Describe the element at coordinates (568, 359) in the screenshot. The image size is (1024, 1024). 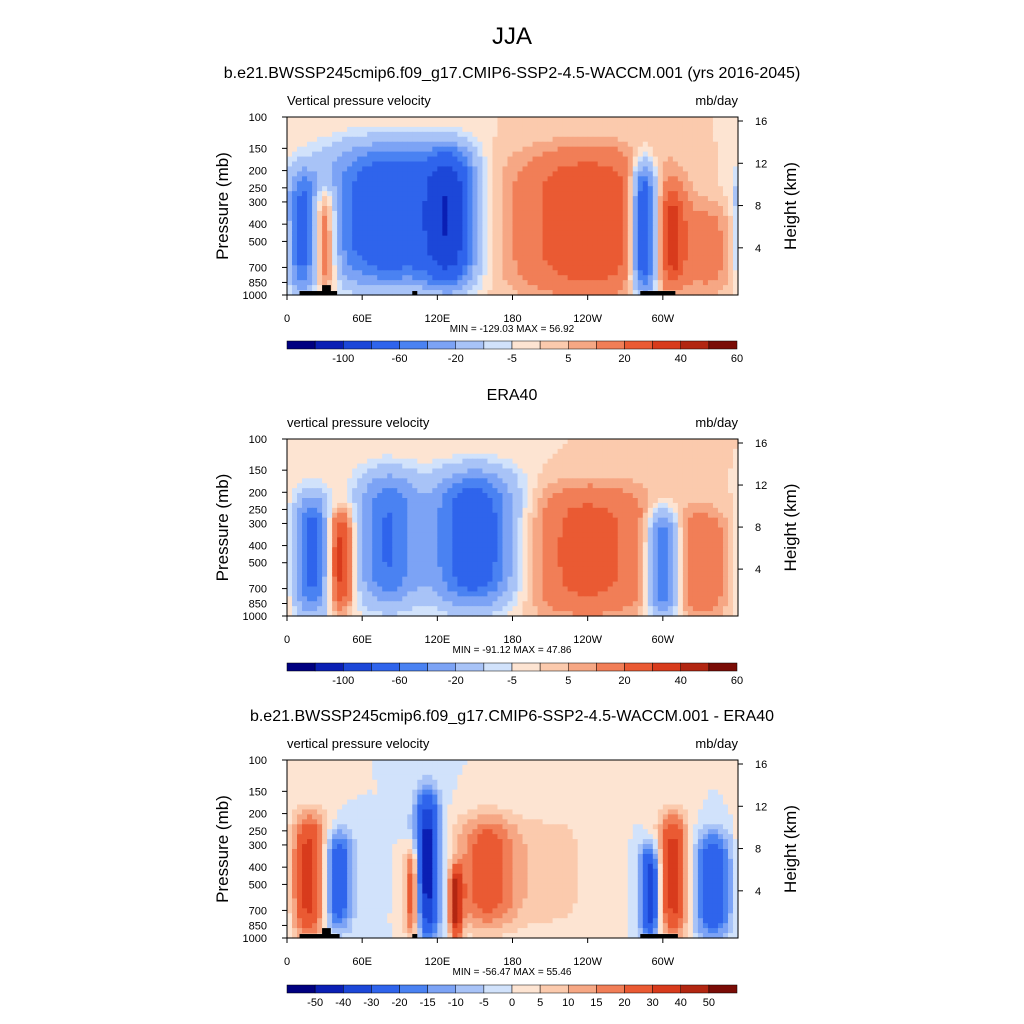
I see `colorbar-label: 5` at that location.